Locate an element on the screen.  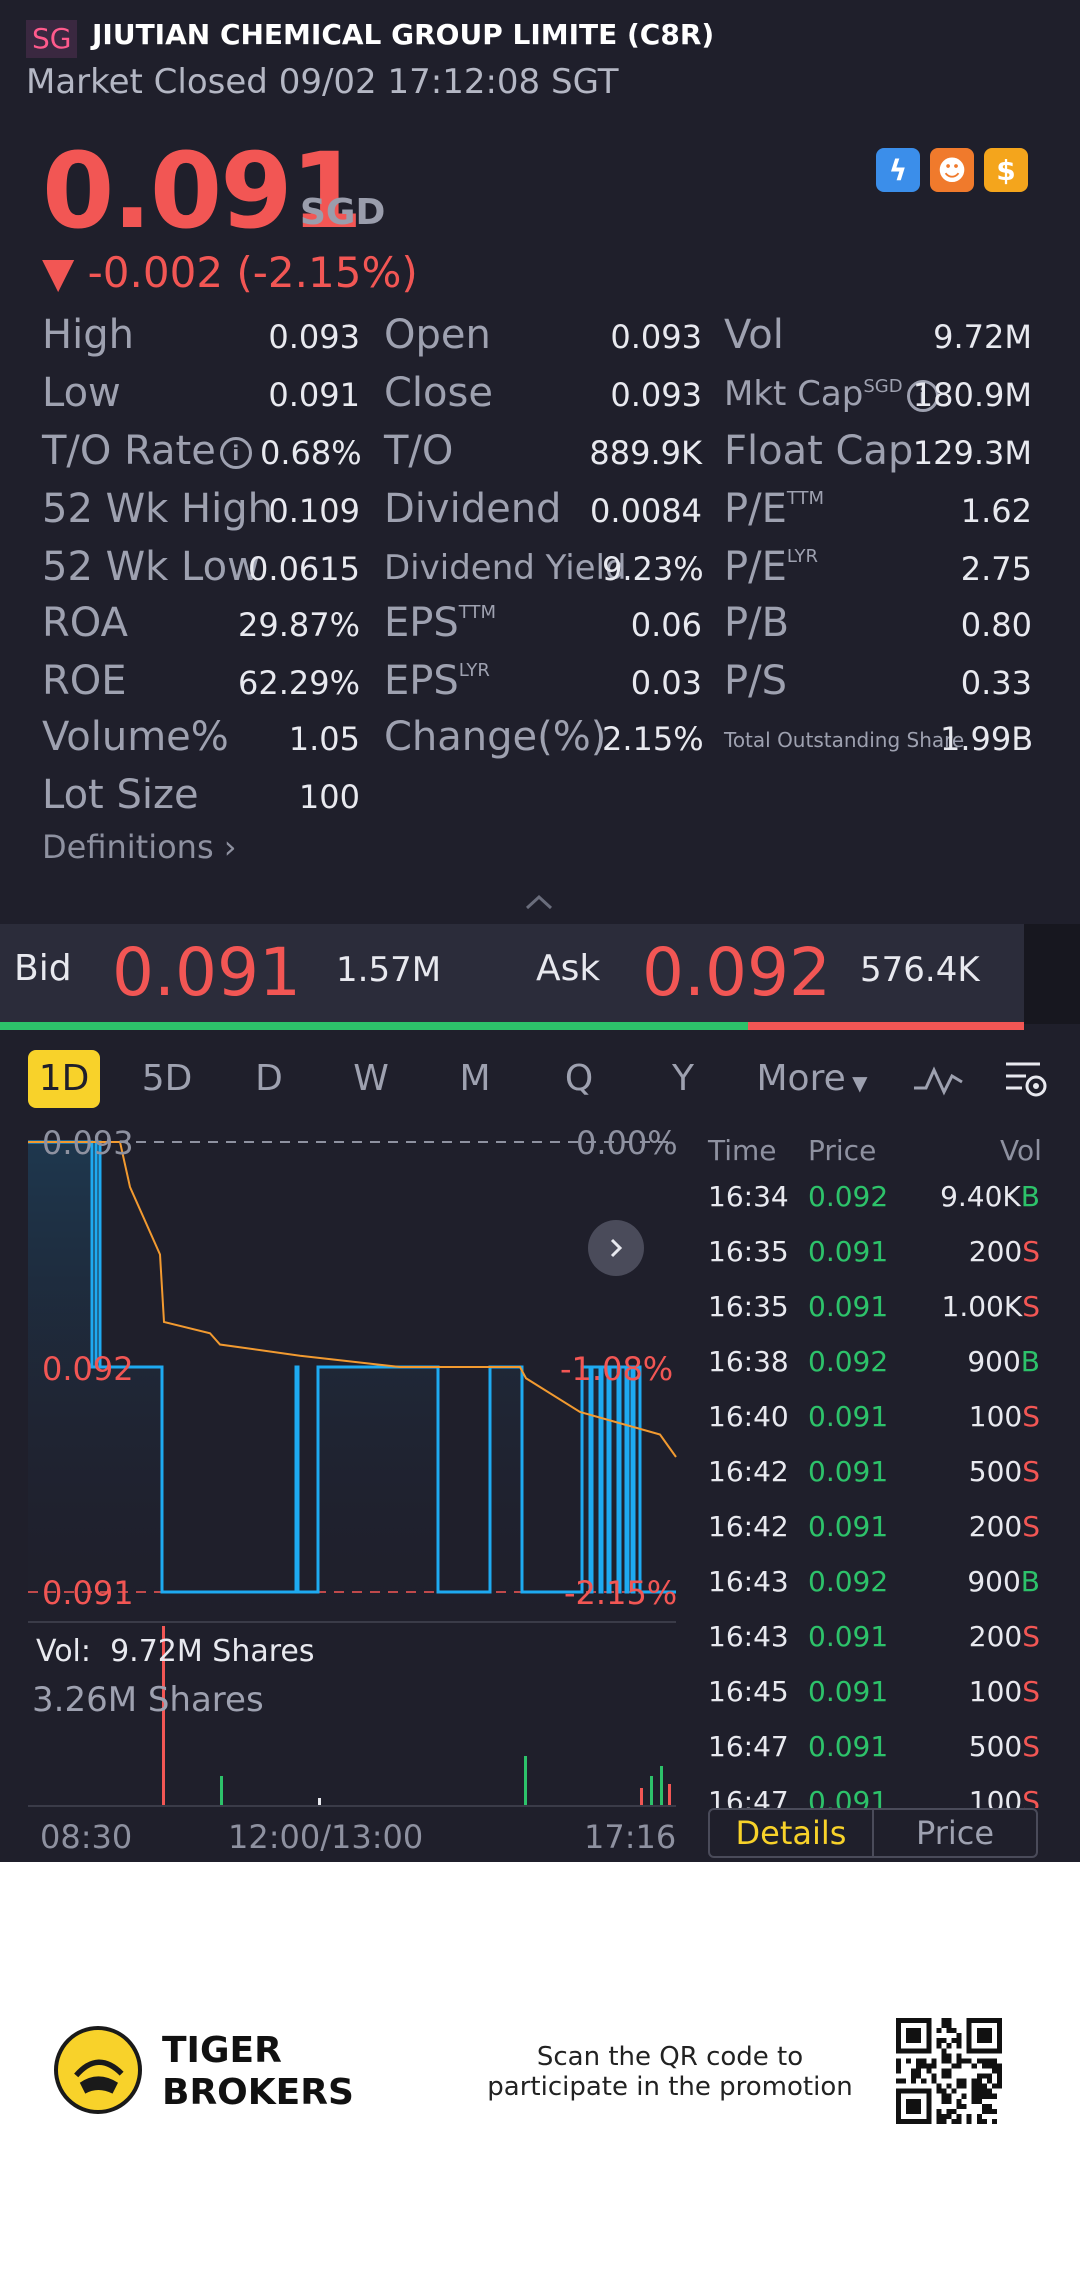
stat-vol: 9.72M is located at coordinates (982, 337).